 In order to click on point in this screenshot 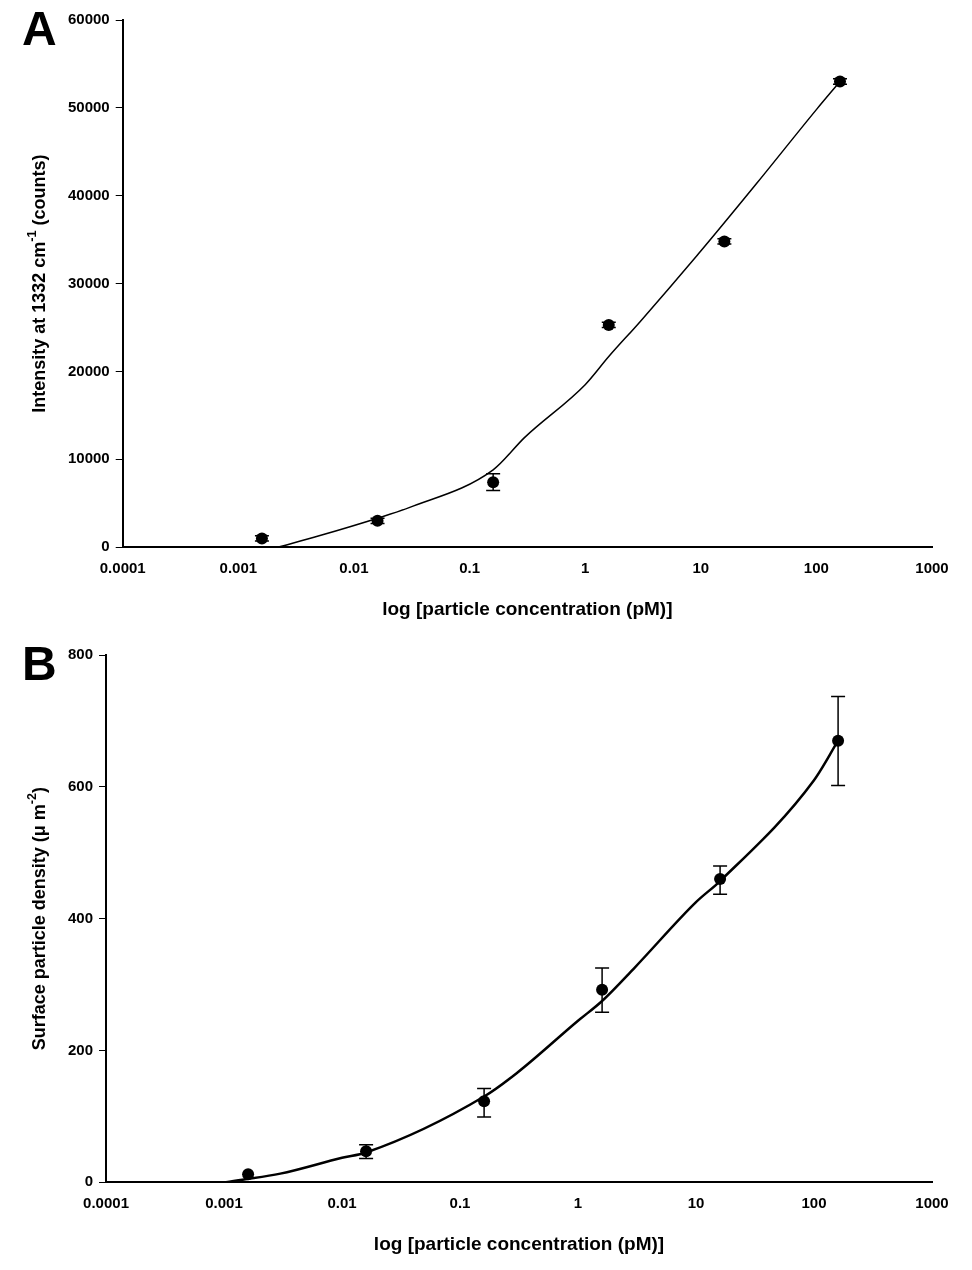, I will do `click(248, 1174)`.